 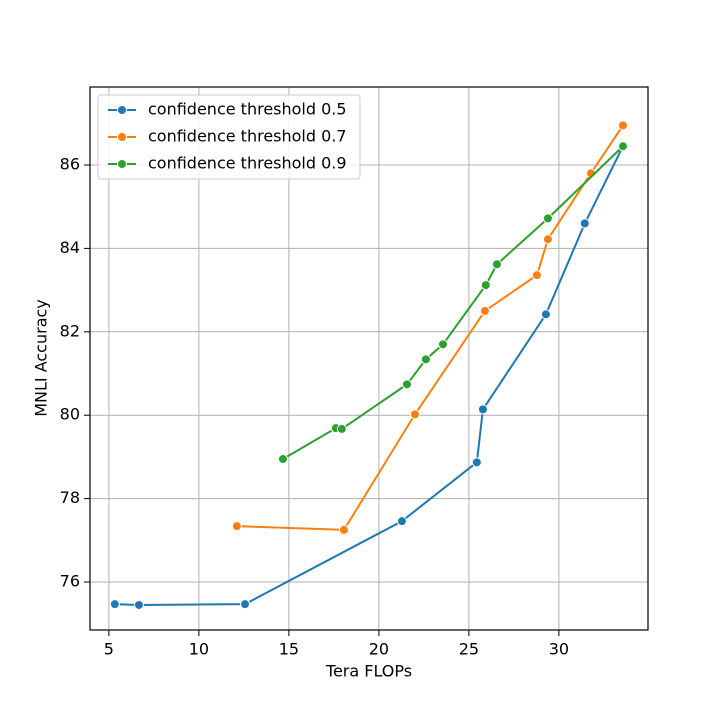 I want to click on x-tick-label: 30, so click(x=559, y=649).